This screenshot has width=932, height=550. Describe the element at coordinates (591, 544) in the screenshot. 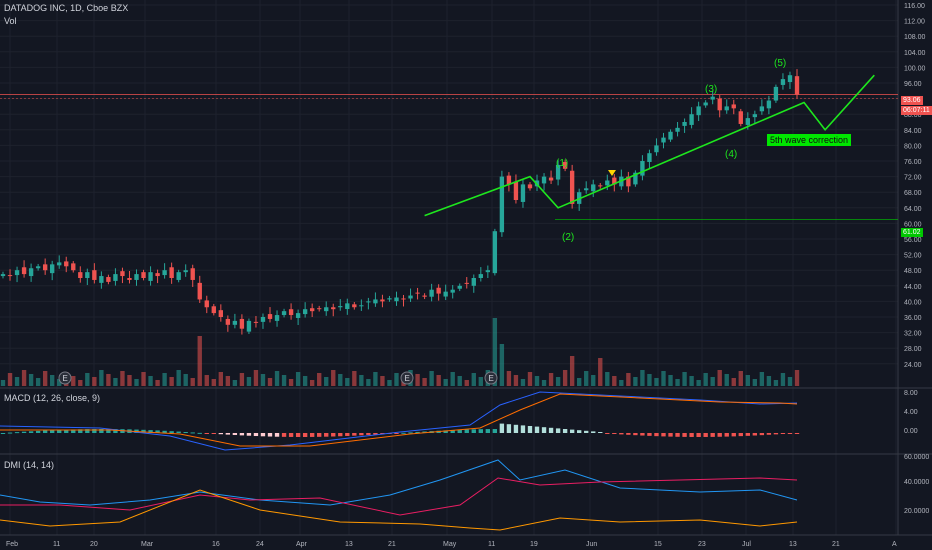

I see `time-axis-label: Jun` at that location.